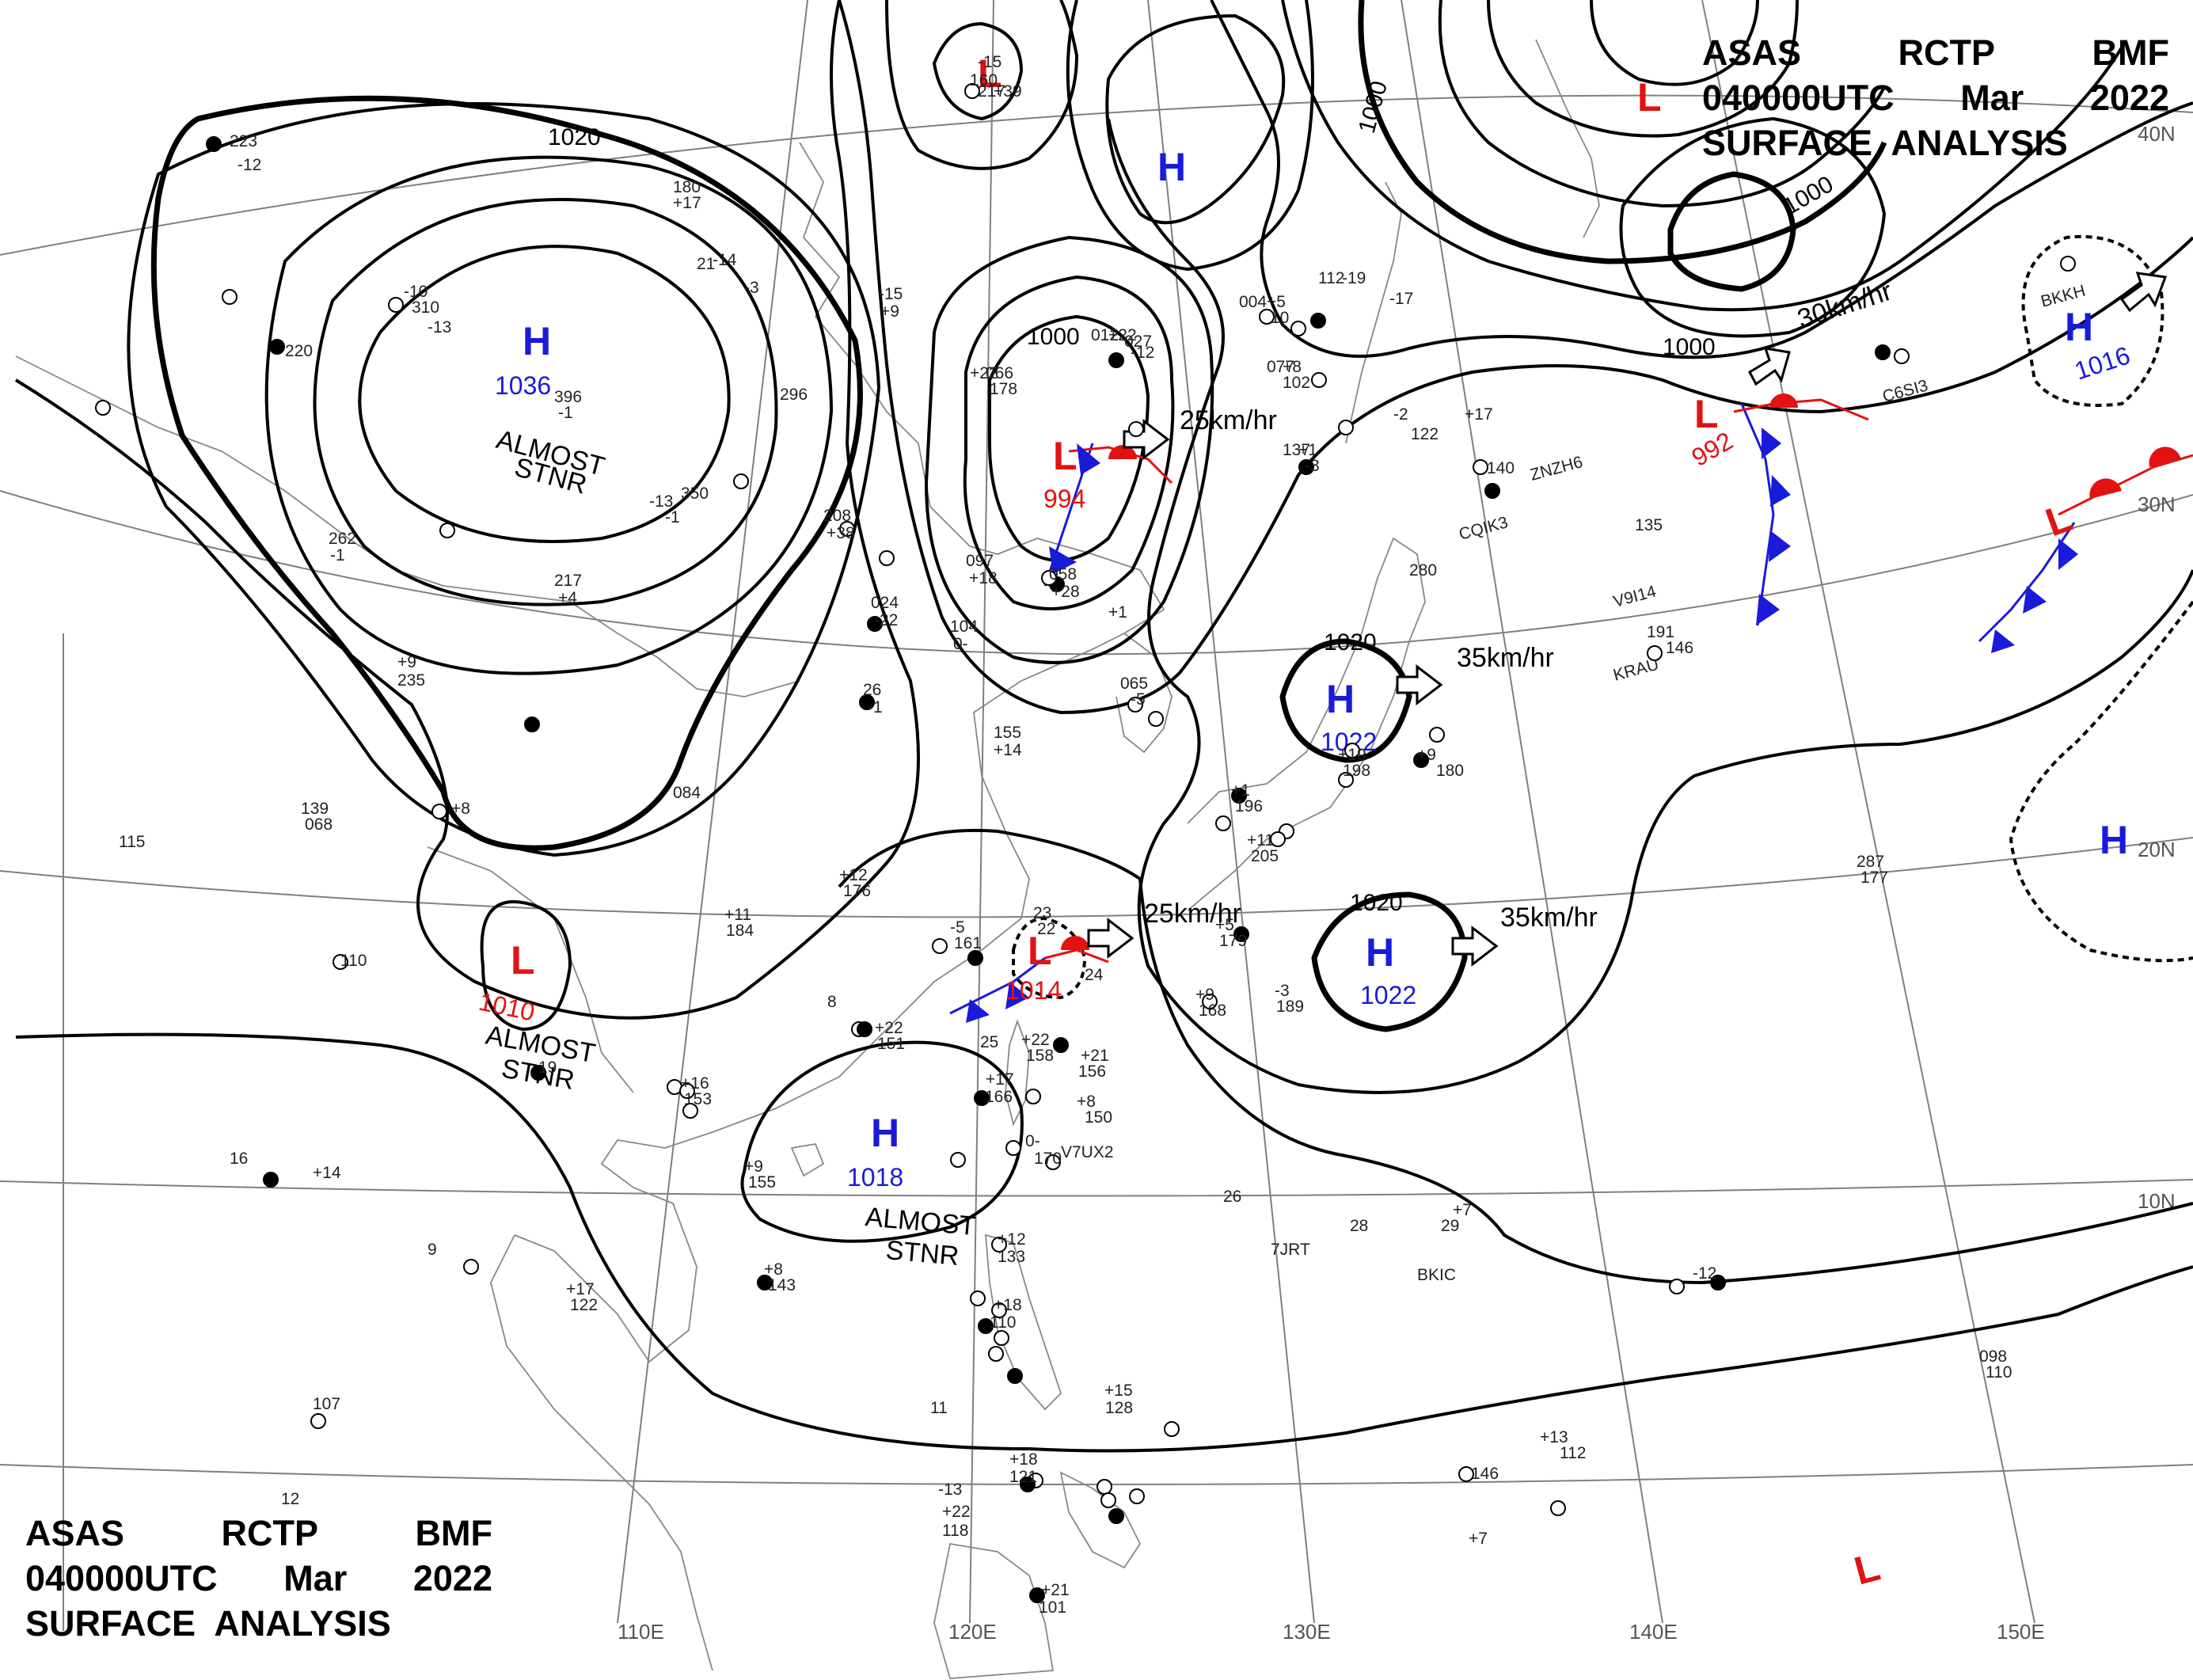 Image resolution: width=2193 pixels, height=1680 pixels. What do you see at coordinates (939, 1408) in the screenshot?
I see `station-obs-value: 11` at bounding box center [939, 1408].